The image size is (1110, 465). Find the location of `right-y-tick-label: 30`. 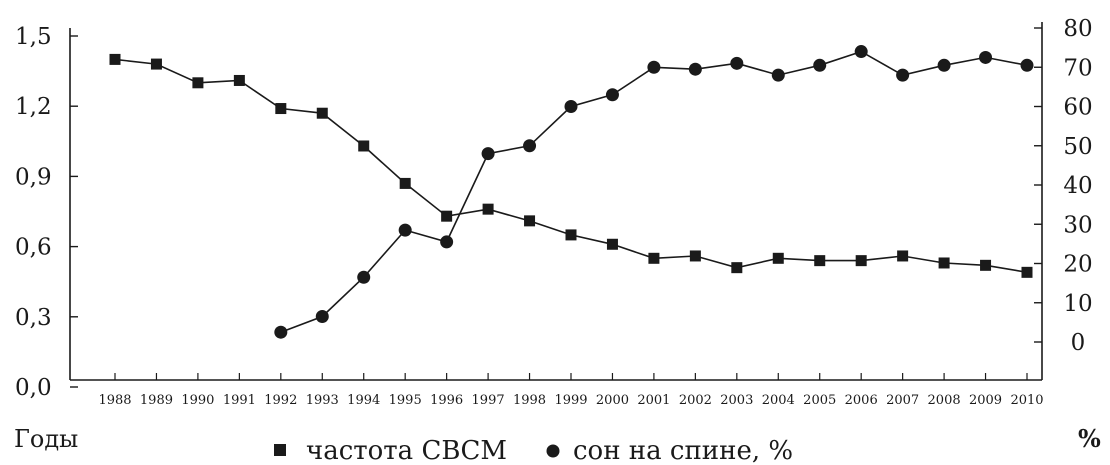

right-y-tick-label: 30 is located at coordinates (1077, 225).